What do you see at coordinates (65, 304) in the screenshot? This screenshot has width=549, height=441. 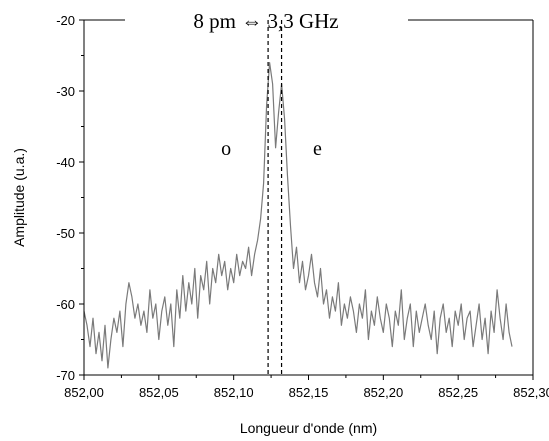 I see `y-tick-label: -60` at bounding box center [65, 304].